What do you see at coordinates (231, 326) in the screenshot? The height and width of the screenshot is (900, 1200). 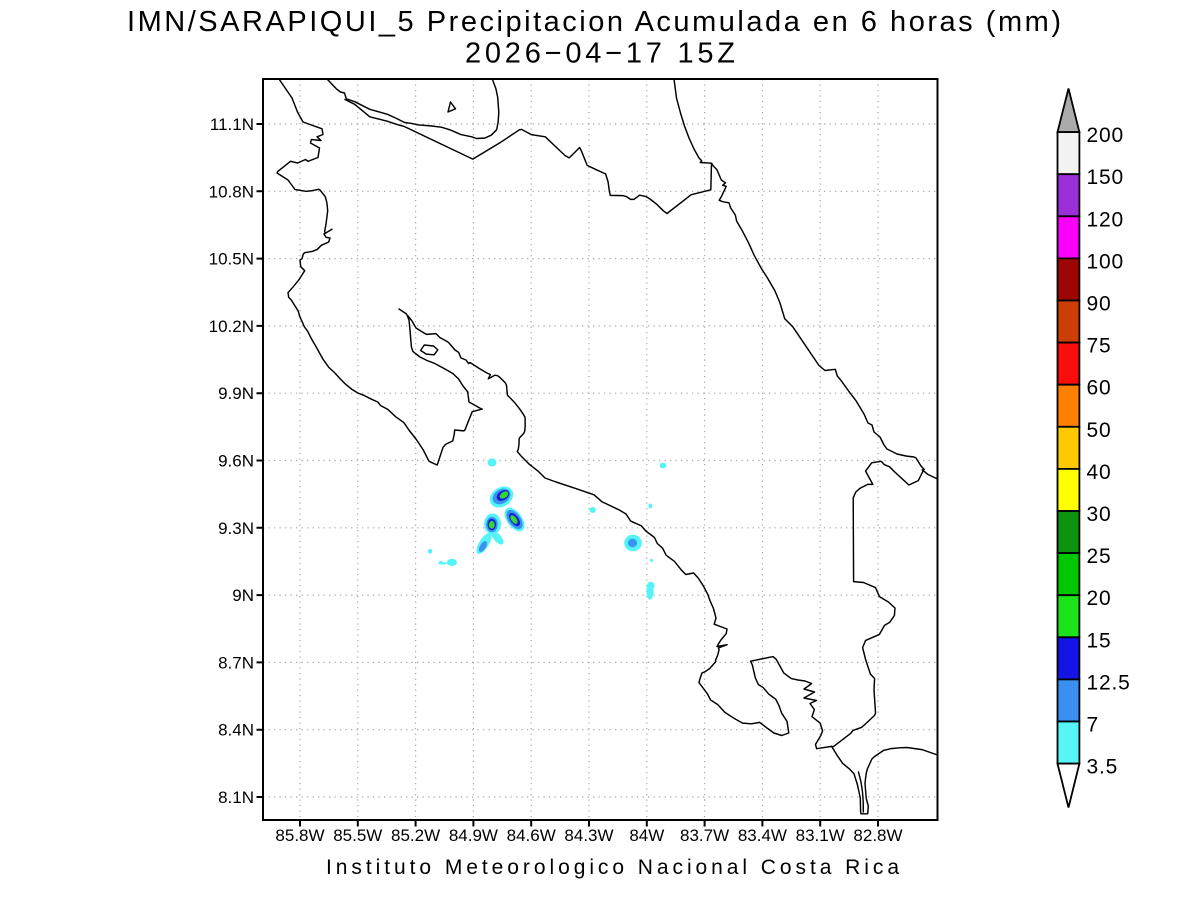 I see `svg-text: 10.2N` at bounding box center [231, 326].